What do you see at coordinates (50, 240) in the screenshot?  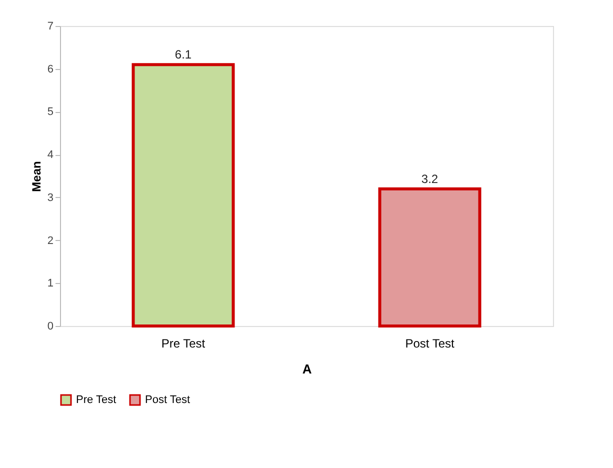 I see `y-tick-label: 2` at bounding box center [50, 240].